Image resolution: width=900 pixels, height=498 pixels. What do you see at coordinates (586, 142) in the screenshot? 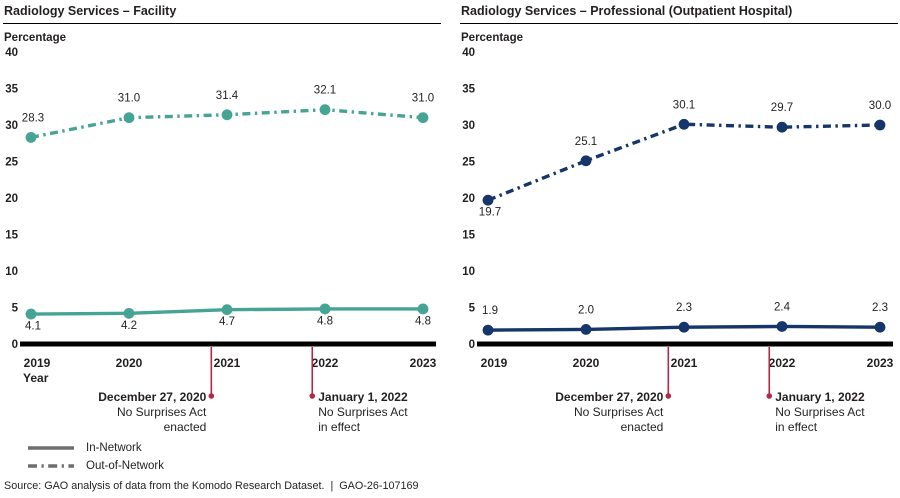
I see `data-label: 25.1` at bounding box center [586, 142].